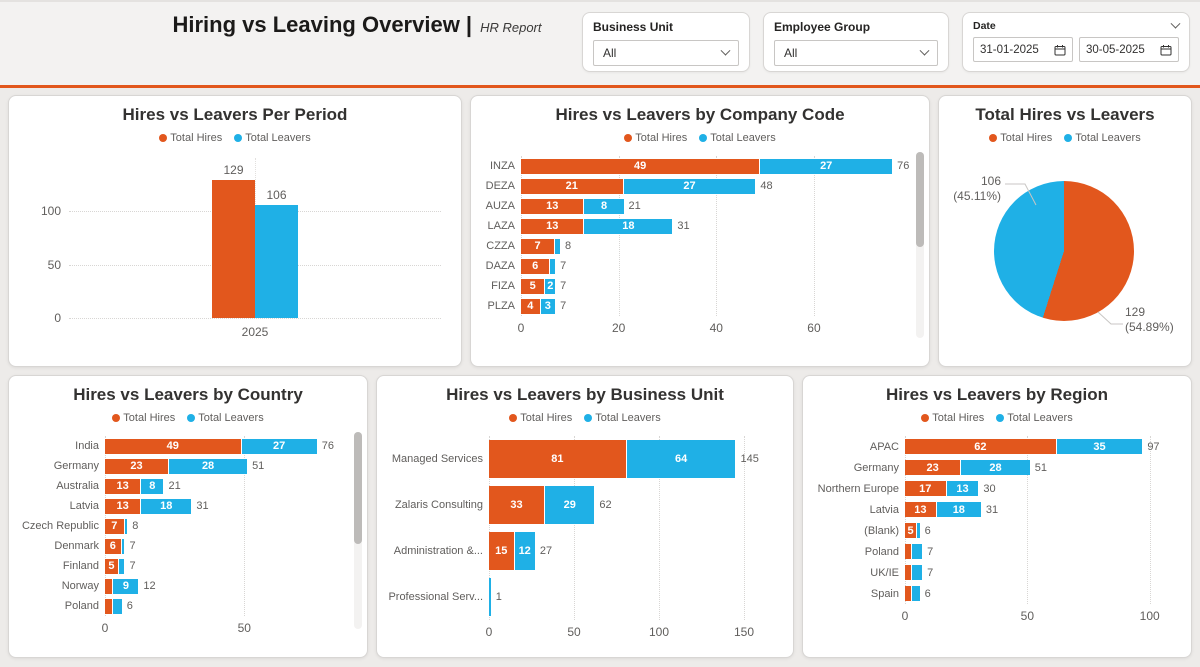 The height and width of the screenshot is (667, 1200). Describe the element at coordinates (1175, 23) in the screenshot. I see `chevron-down-icon` at that location.